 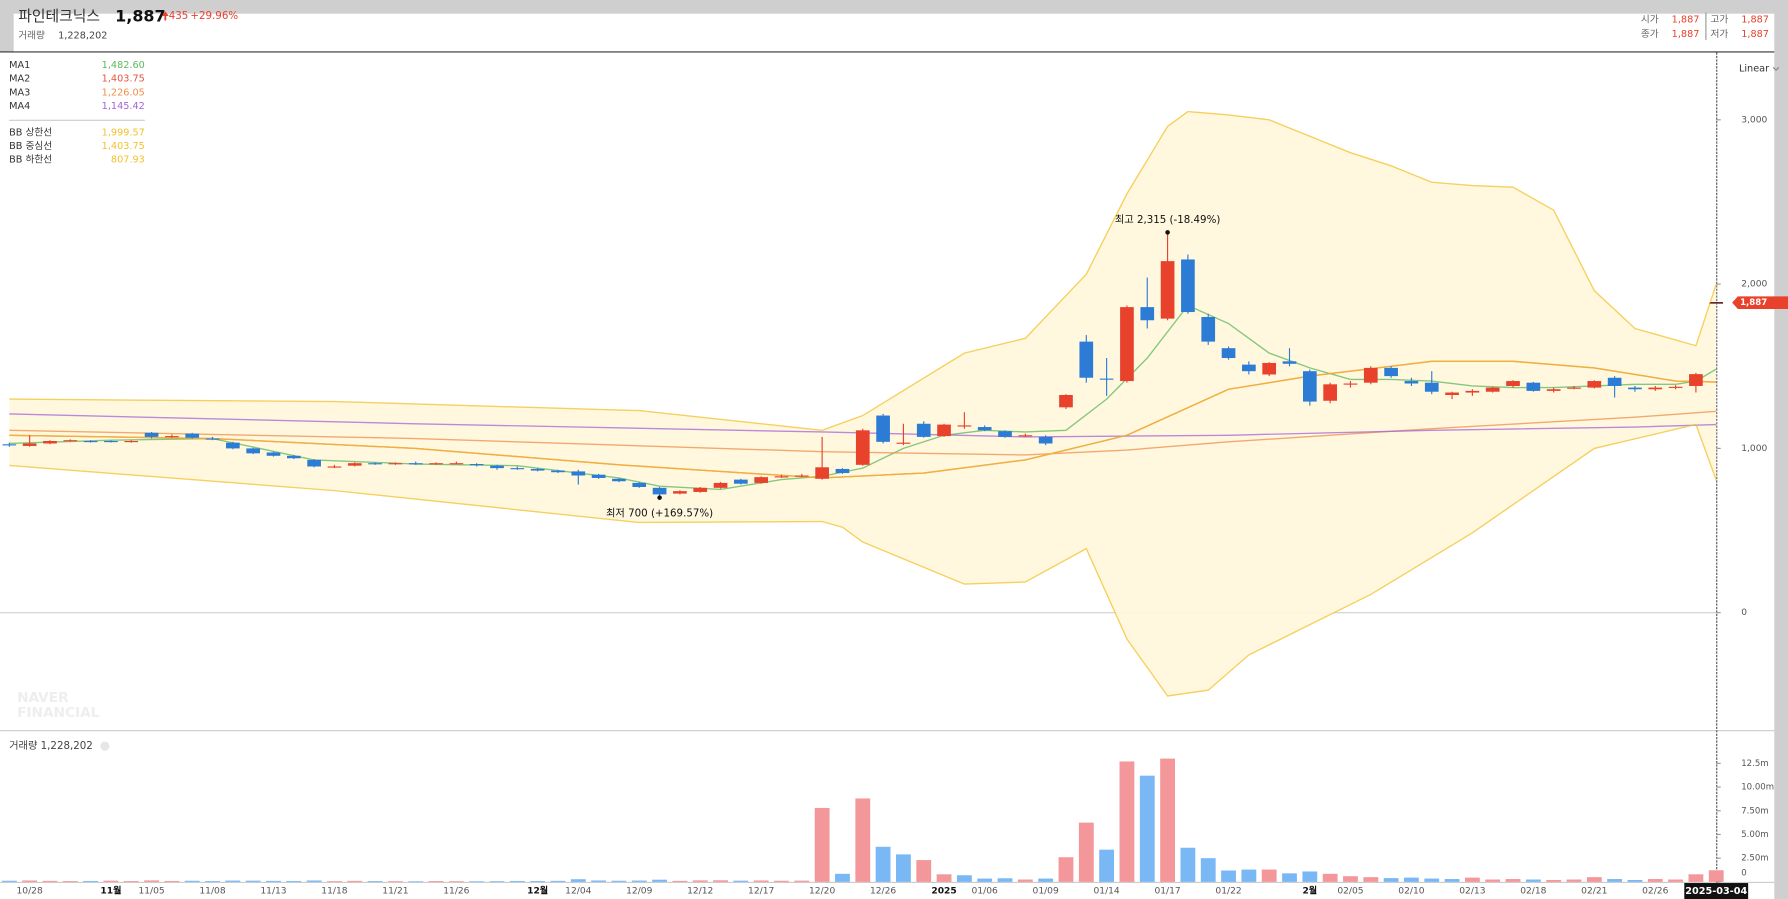 I want to click on y-tick-label: 3,000, so click(x=1754, y=120).